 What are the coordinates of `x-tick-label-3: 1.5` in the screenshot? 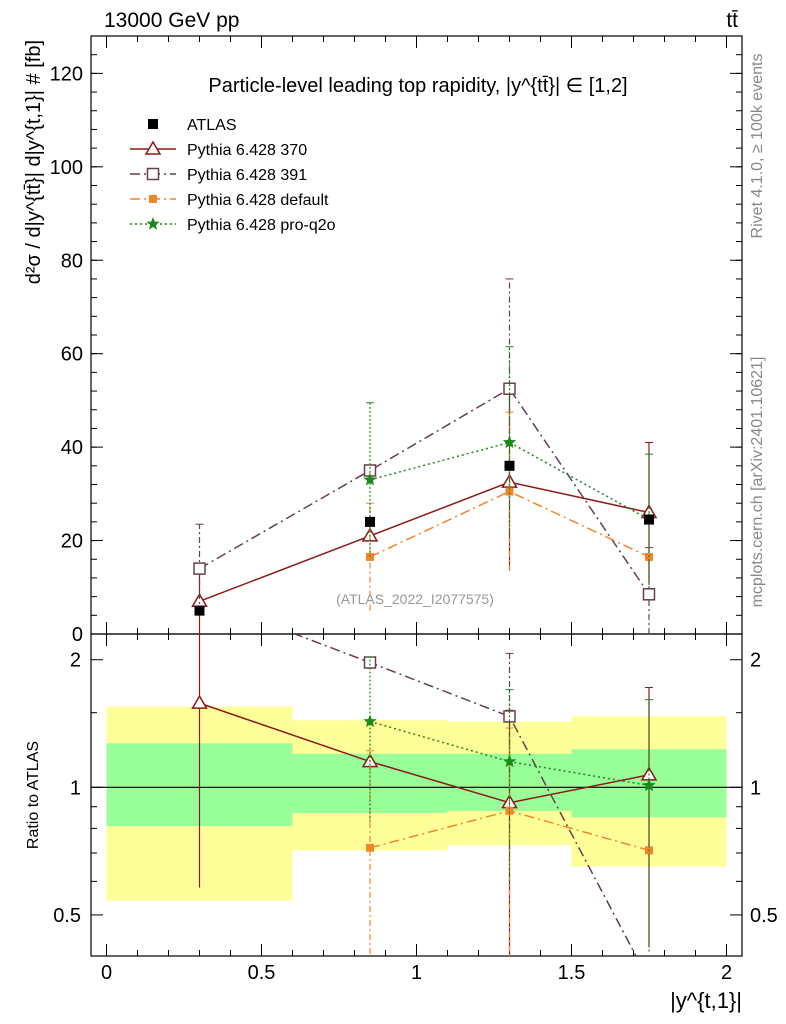 It's located at (572, 973).